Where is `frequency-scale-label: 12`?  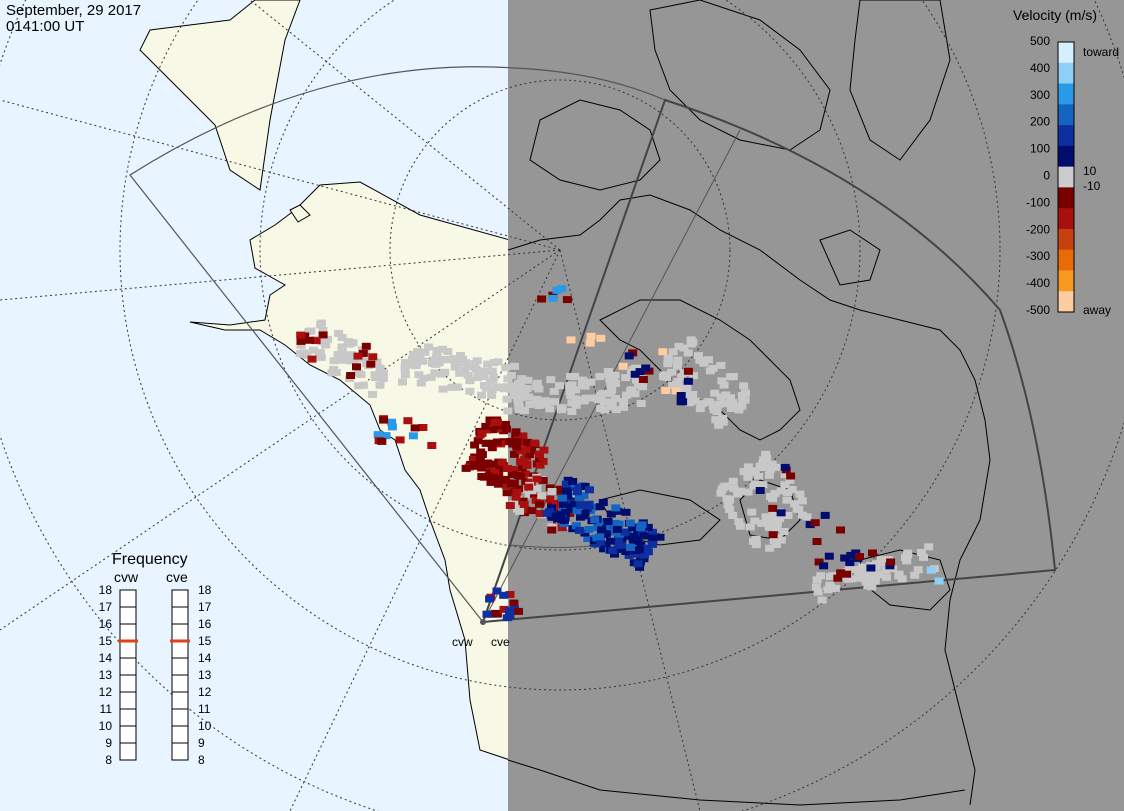 frequency-scale-label: 12 is located at coordinates (106, 692).